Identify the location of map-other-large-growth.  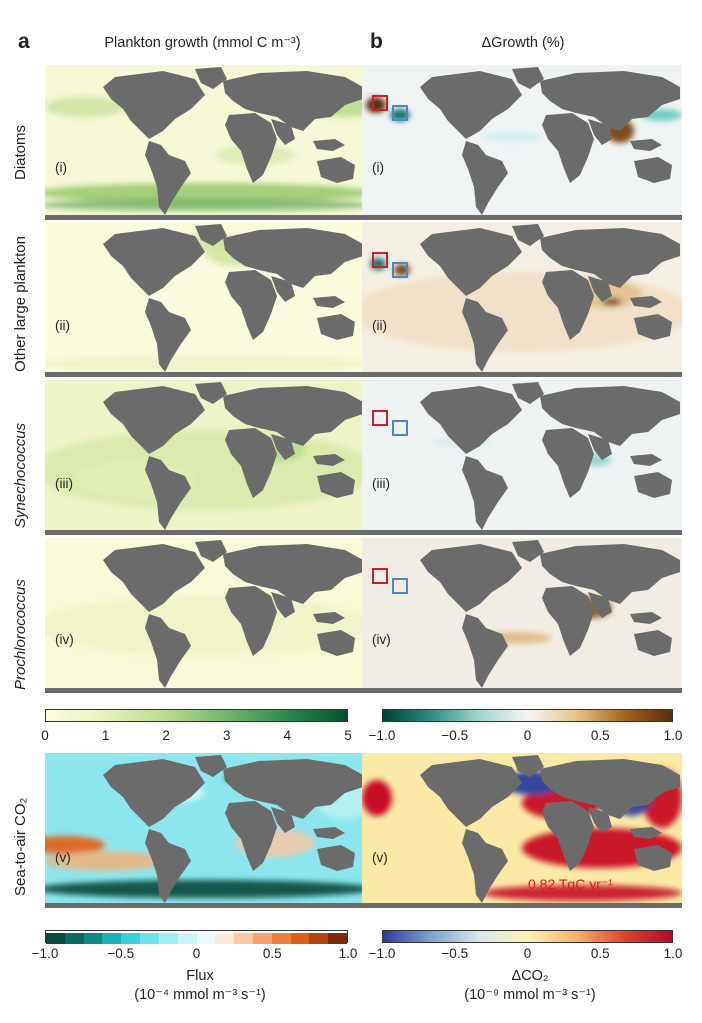
(205, 299).